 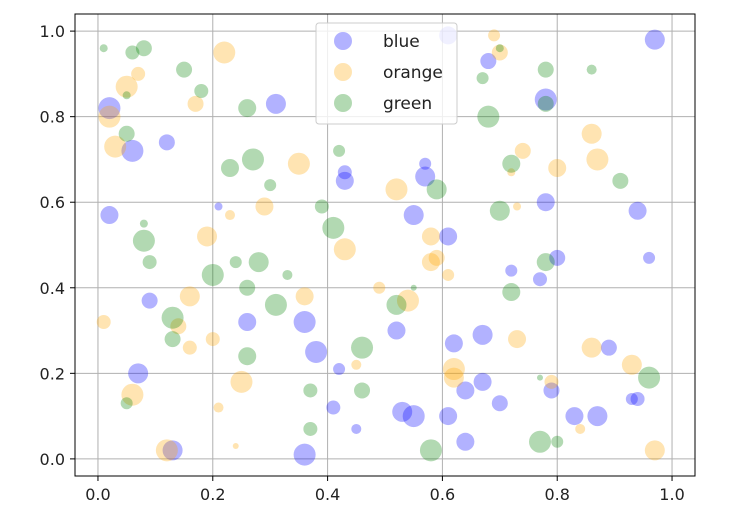 What do you see at coordinates (57, 245) in the screenshot?
I see `y-axis: 0.0 0.2 0.4 0.6 0.8 1.0` at bounding box center [57, 245].